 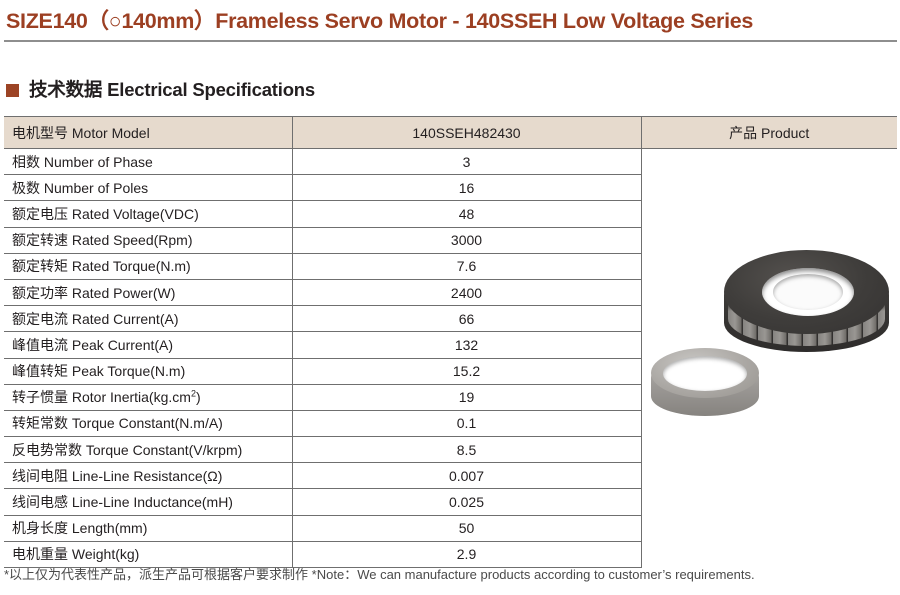 What do you see at coordinates (467, 240) in the screenshot?
I see `spec-value-cell: 3000` at bounding box center [467, 240].